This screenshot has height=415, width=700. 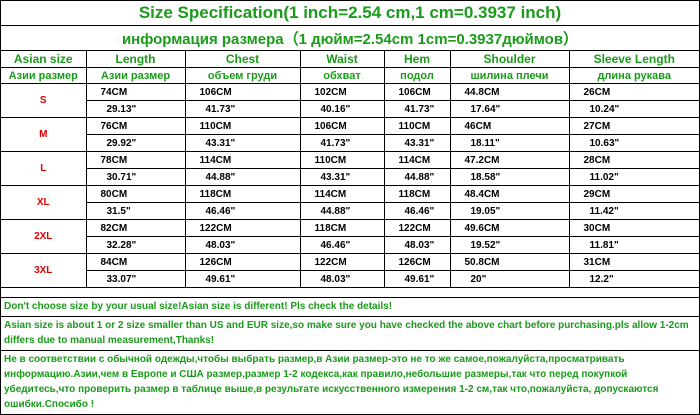 What do you see at coordinates (44, 202) in the screenshot?
I see `size-label: XL` at bounding box center [44, 202].